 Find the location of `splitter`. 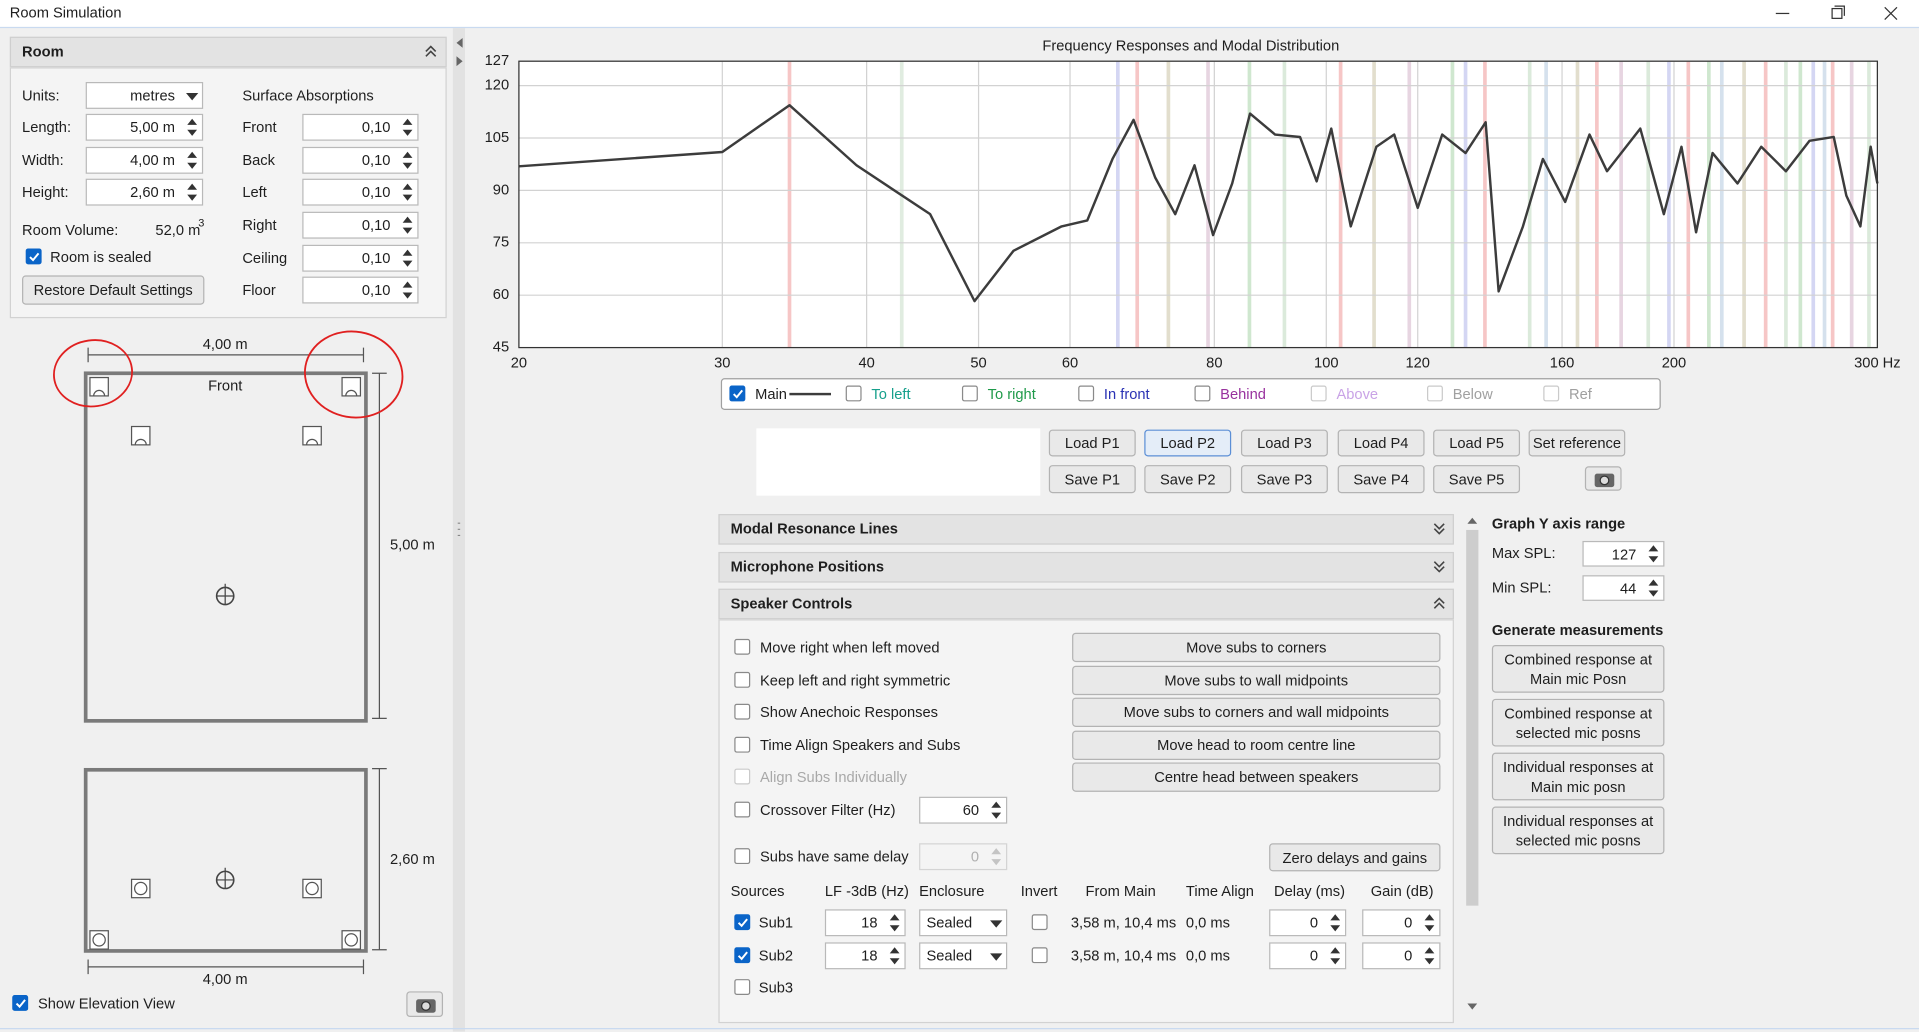

splitter is located at coordinates (459, 530).